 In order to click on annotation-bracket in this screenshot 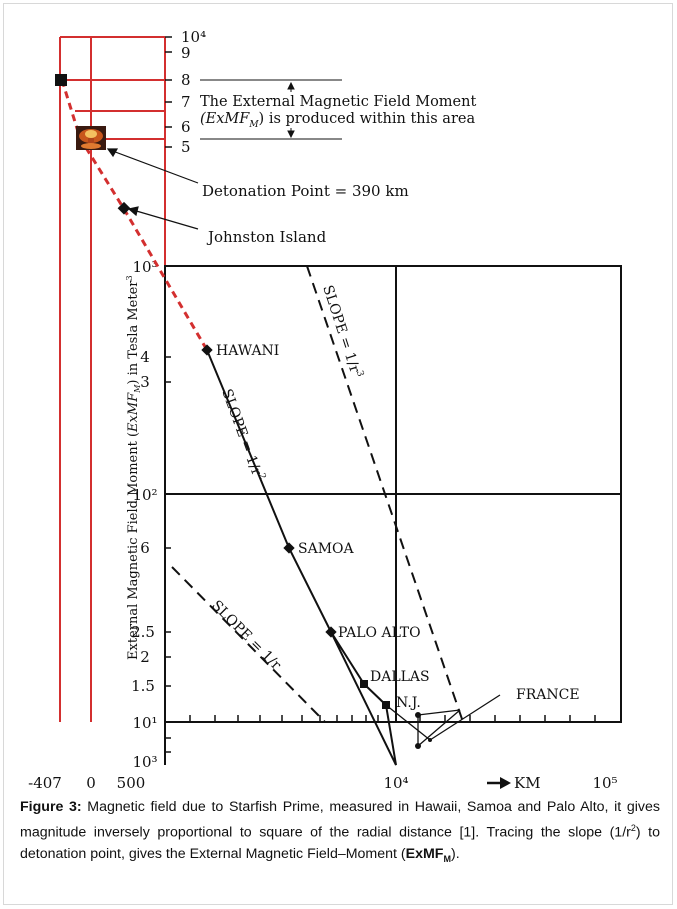, I will do `click(271, 109)`.